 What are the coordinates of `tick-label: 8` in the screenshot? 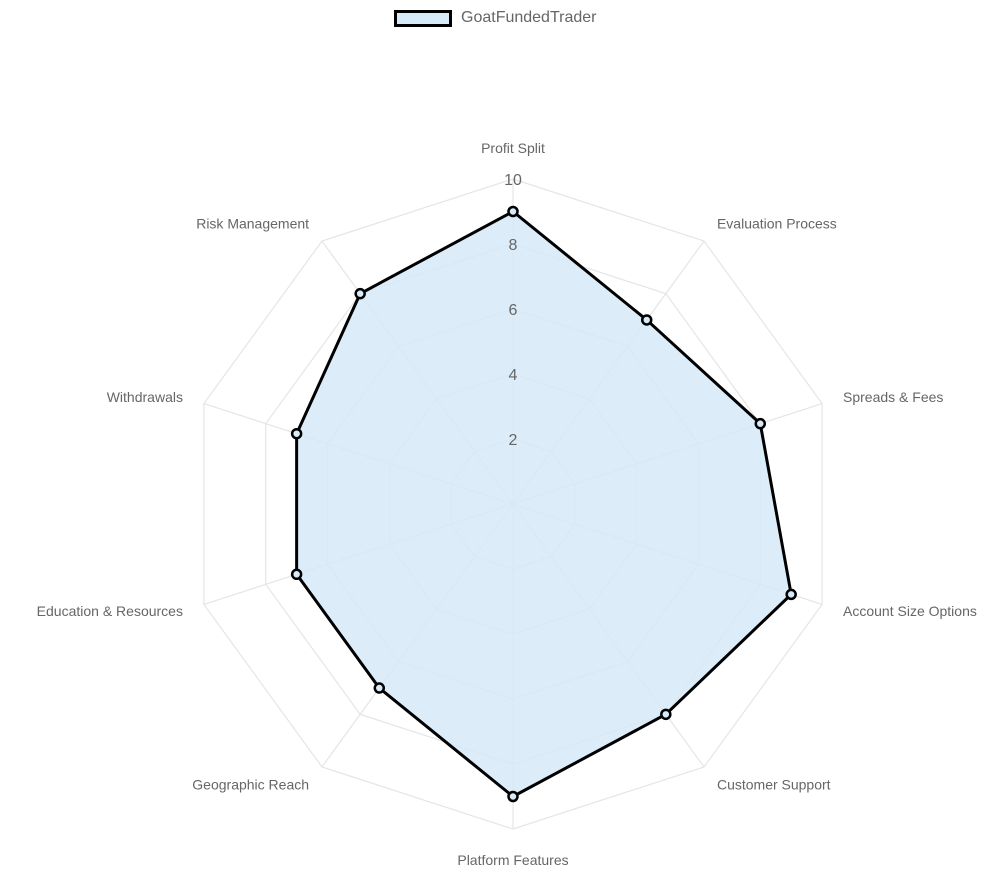 It's located at (513, 245).